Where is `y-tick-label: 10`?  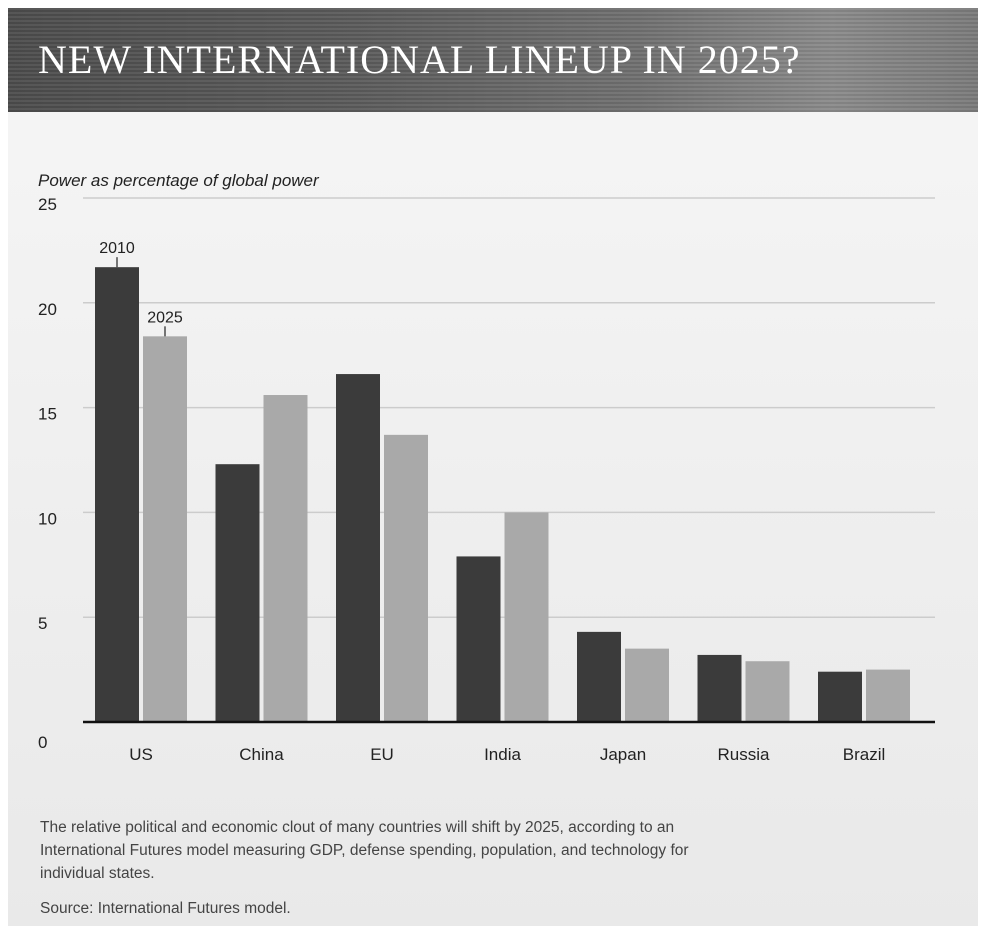 y-tick-label: 10 is located at coordinates (47, 518).